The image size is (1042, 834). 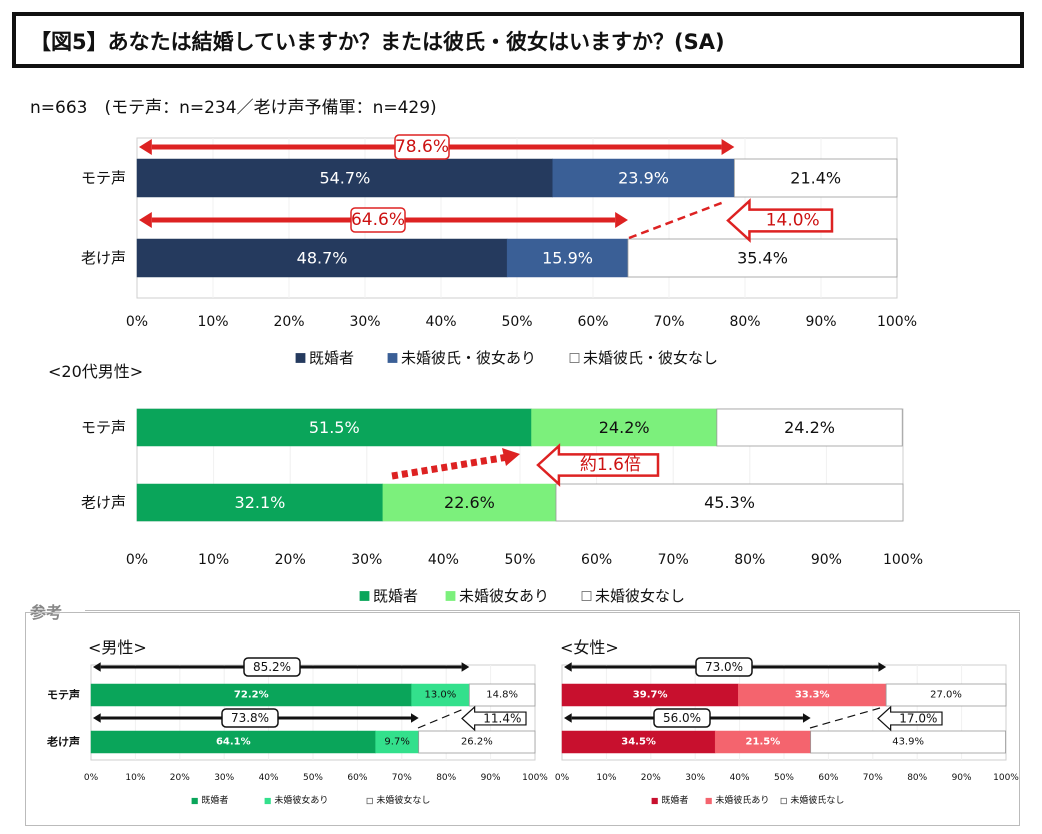 What do you see at coordinates (441, 695) in the screenshot?
I see `c3-data-label-0-1: 13.0%` at bounding box center [441, 695].